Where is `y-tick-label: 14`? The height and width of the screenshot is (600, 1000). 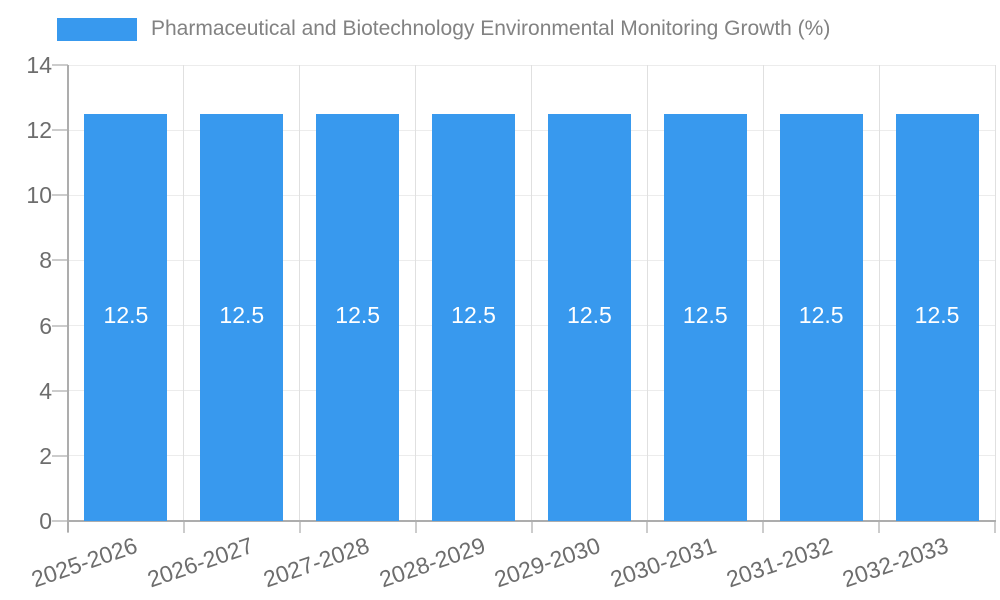
y-tick-label: 14 is located at coordinates (39, 65).